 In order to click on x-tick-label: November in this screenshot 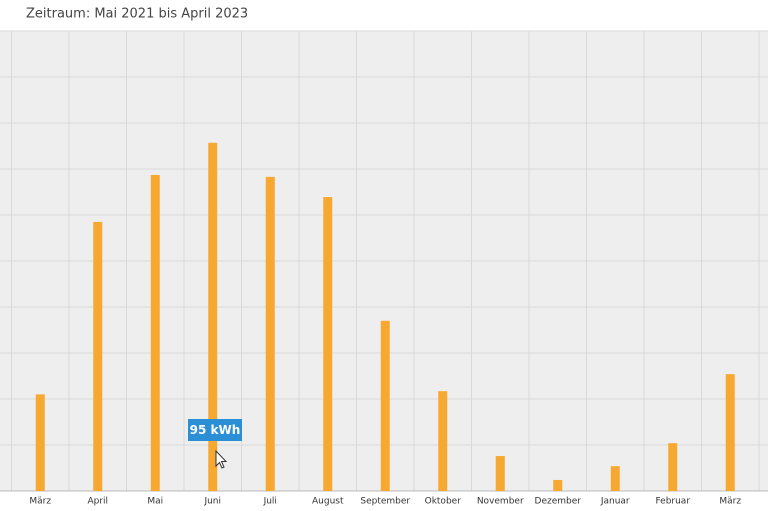, I will do `click(500, 502)`.